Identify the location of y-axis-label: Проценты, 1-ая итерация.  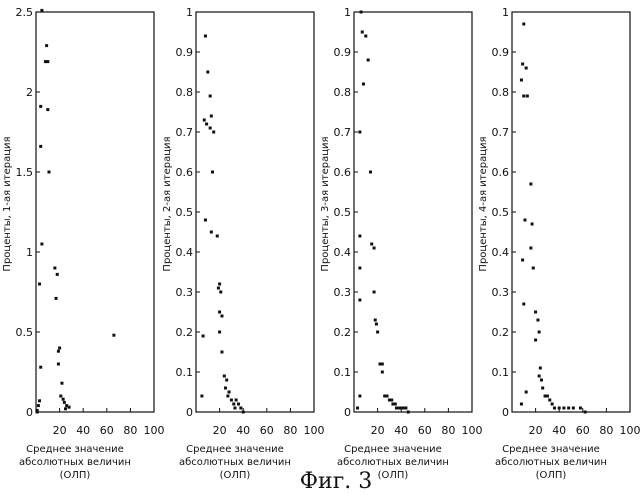
(7, 203).